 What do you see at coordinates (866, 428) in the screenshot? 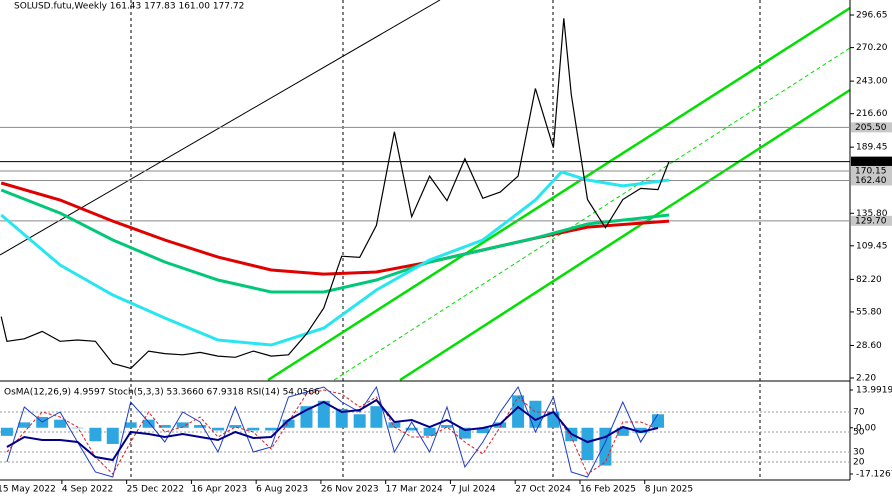
I see `y-tick-label: 0.00` at bounding box center [866, 428].